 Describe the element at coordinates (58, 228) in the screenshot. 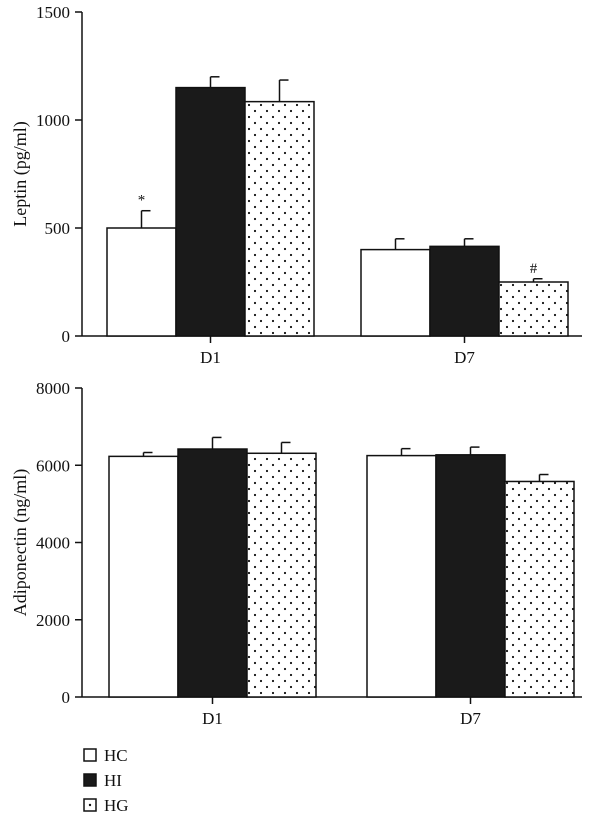

I see `y-tick-label: 500` at that location.